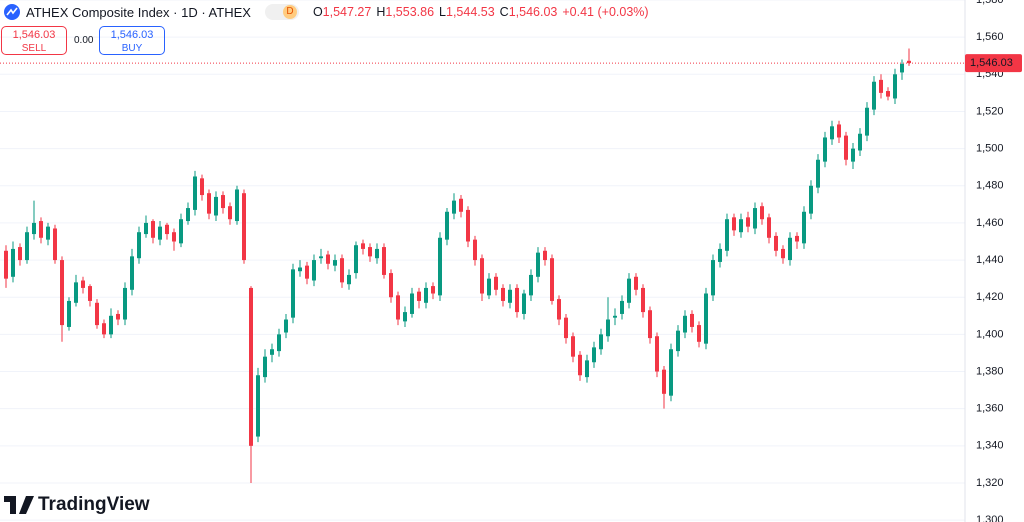 This screenshot has height=522, width=1024. Describe the element at coordinates (990, 409) in the screenshot. I see `y-tick-label: 1,360` at that location.